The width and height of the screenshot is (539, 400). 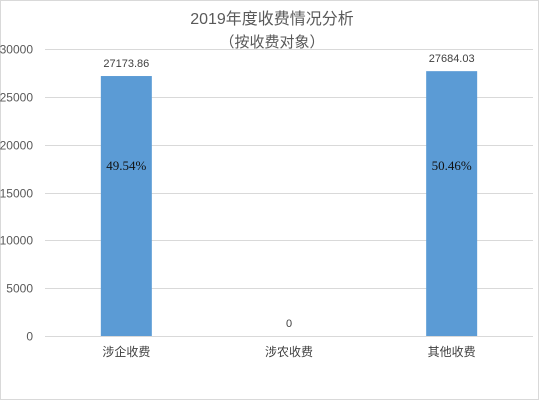 I want to click on y-tick-label: 0, so click(x=29, y=337).